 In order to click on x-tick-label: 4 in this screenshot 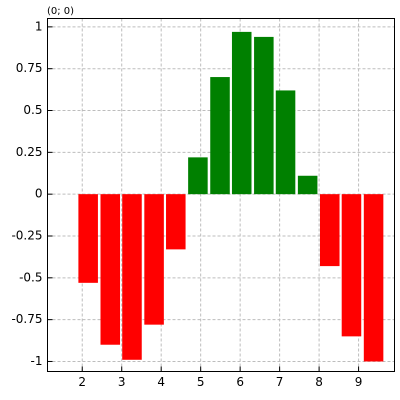, I will do `click(161, 382)`.